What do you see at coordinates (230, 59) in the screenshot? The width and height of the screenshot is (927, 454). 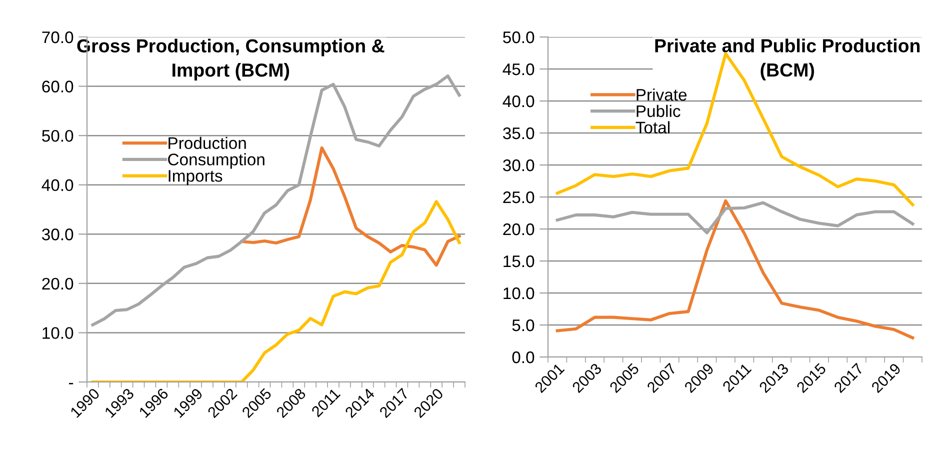 I see `text: Gross Production, Consumption & Import (BCM)` at bounding box center [230, 59].